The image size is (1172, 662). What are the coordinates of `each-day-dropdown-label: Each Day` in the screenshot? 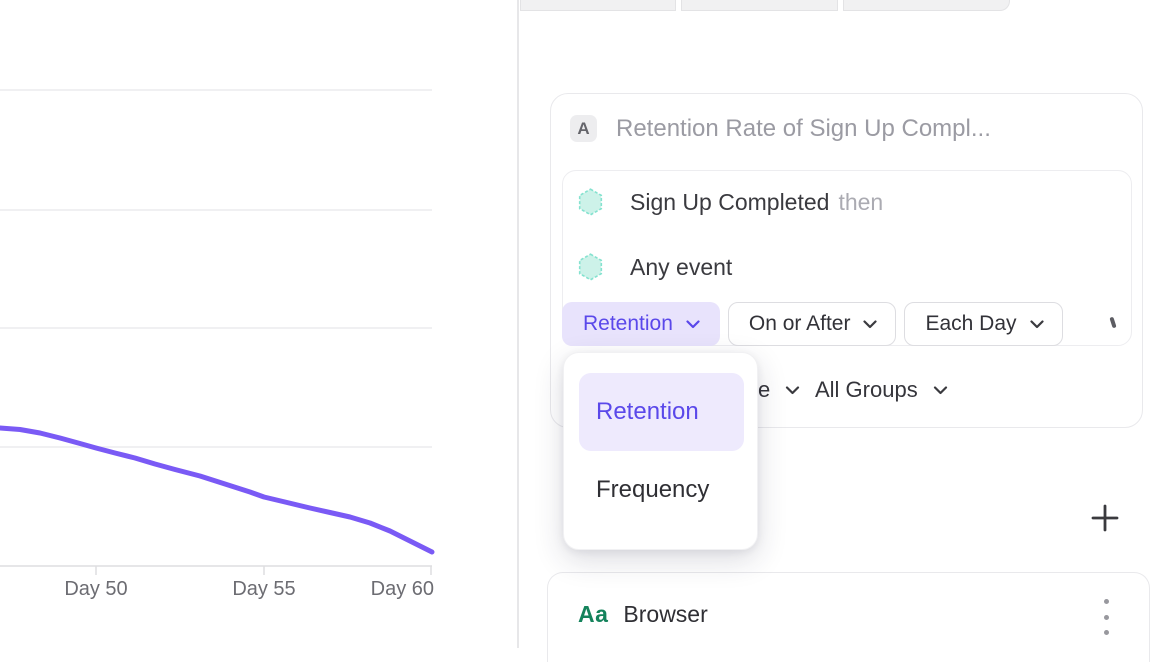 It's located at (971, 323).